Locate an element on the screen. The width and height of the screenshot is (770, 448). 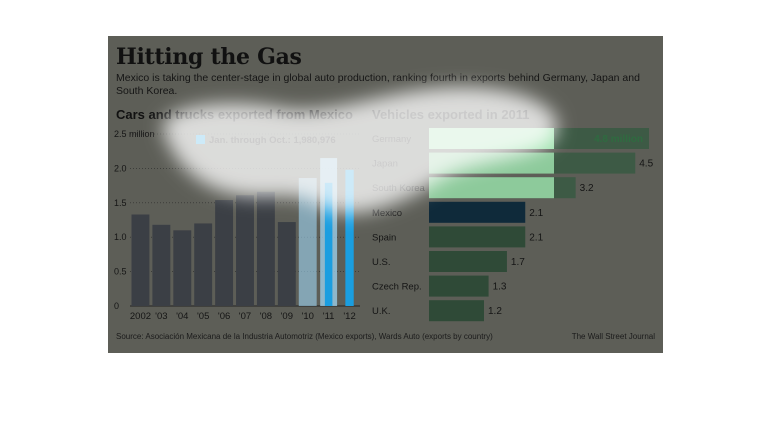
x-tick-label: '05 is located at coordinates (203, 316).